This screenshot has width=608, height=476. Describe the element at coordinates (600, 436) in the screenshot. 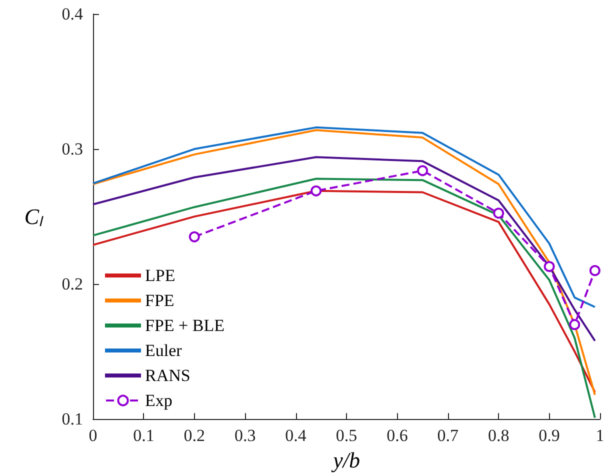

I see `x-tick-label: 1` at that location.